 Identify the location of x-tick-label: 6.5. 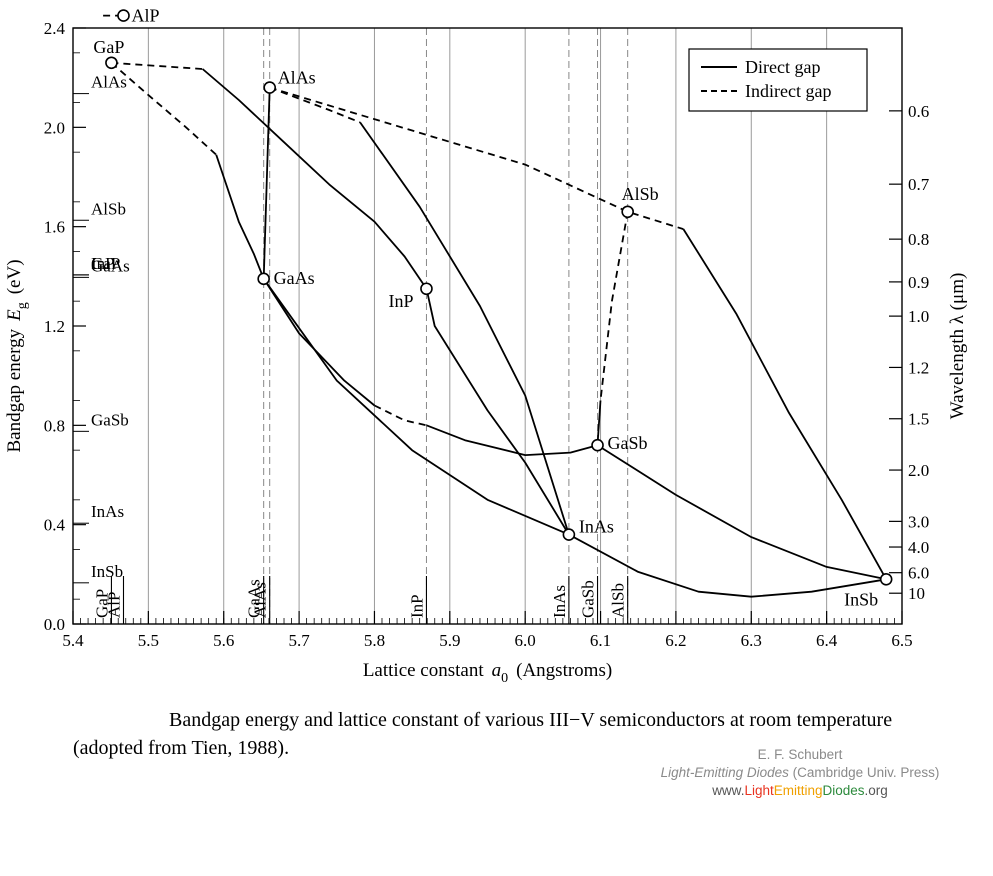
(901, 640).